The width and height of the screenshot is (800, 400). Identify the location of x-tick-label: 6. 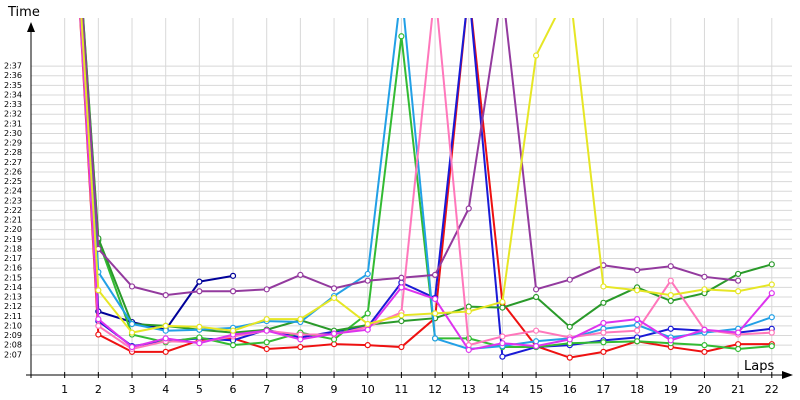
(233, 389).